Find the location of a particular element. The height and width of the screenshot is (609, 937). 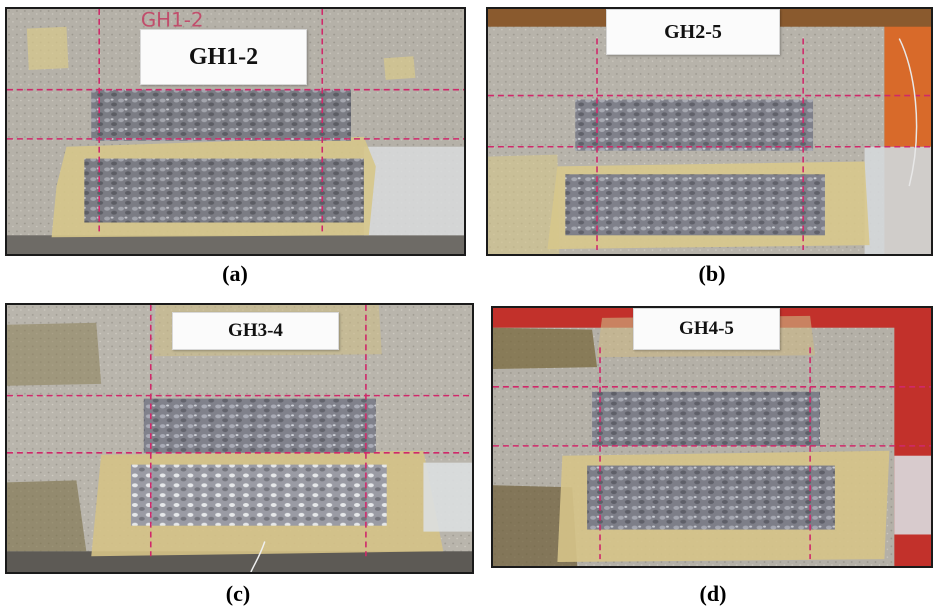

specimen-label-b: GH2-5 is located at coordinates (693, 31).